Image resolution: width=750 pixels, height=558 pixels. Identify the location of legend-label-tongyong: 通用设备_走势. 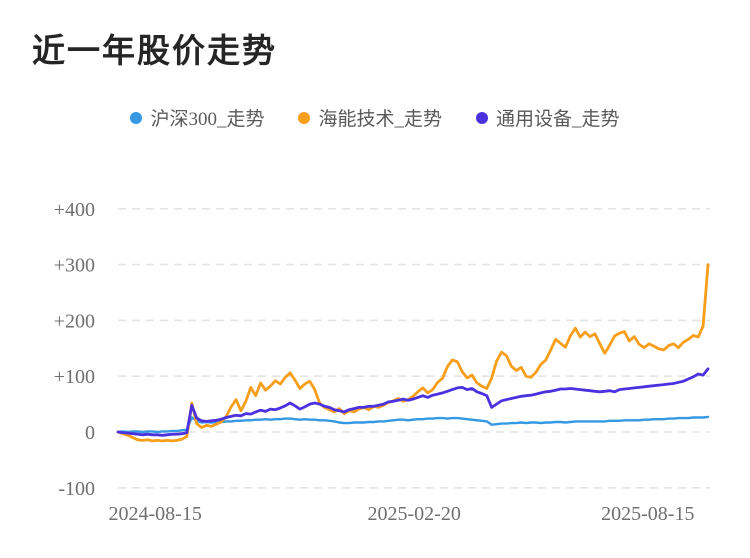
(558, 119).